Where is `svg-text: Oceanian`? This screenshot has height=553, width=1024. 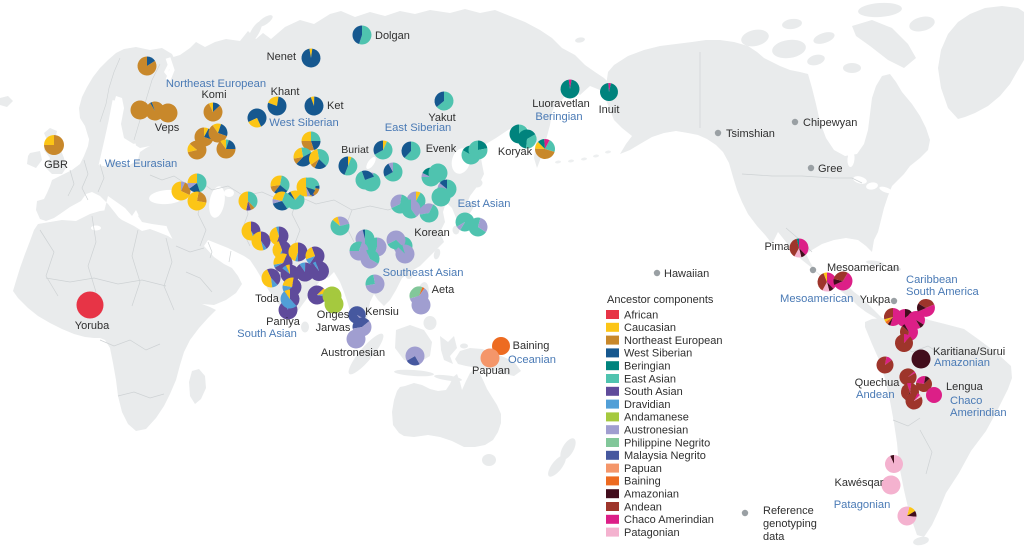 svg-text: Oceanian is located at coordinates (532, 360).